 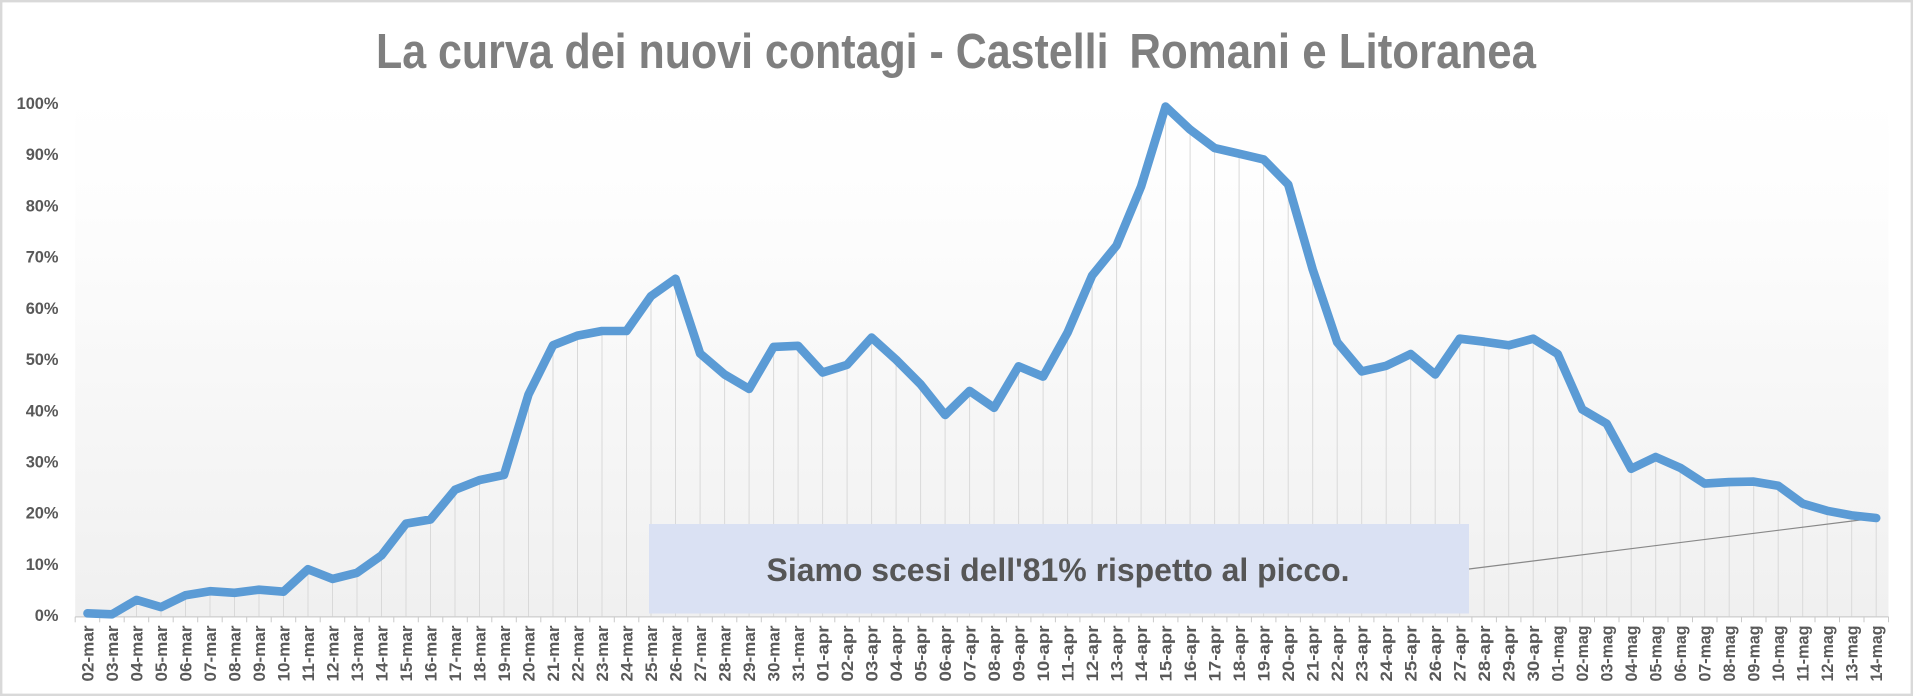 I want to click on svg-text: 14-mag, so click(x=1877, y=654).